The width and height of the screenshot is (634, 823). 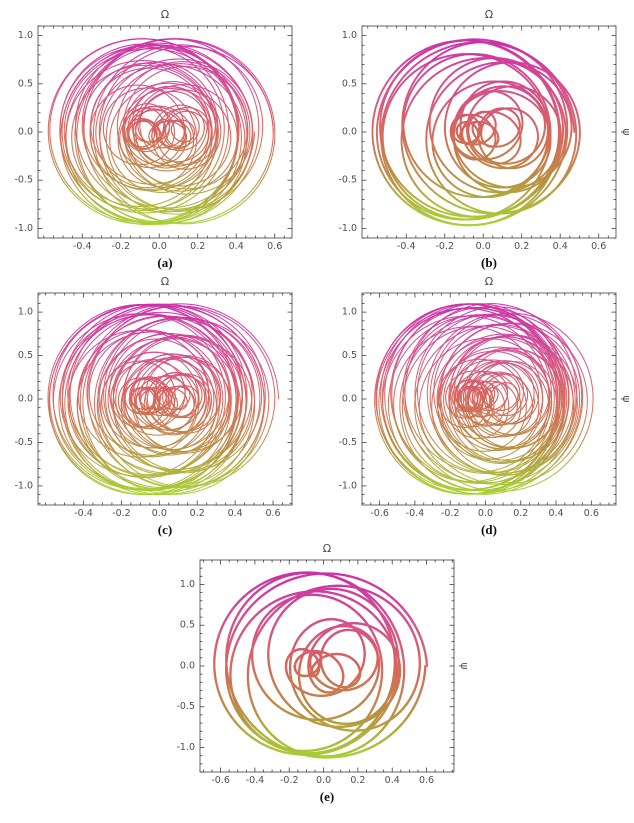 What do you see at coordinates (489, 262) in the screenshot?
I see `subfigure-caption-b: (b)` at bounding box center [489, 262].